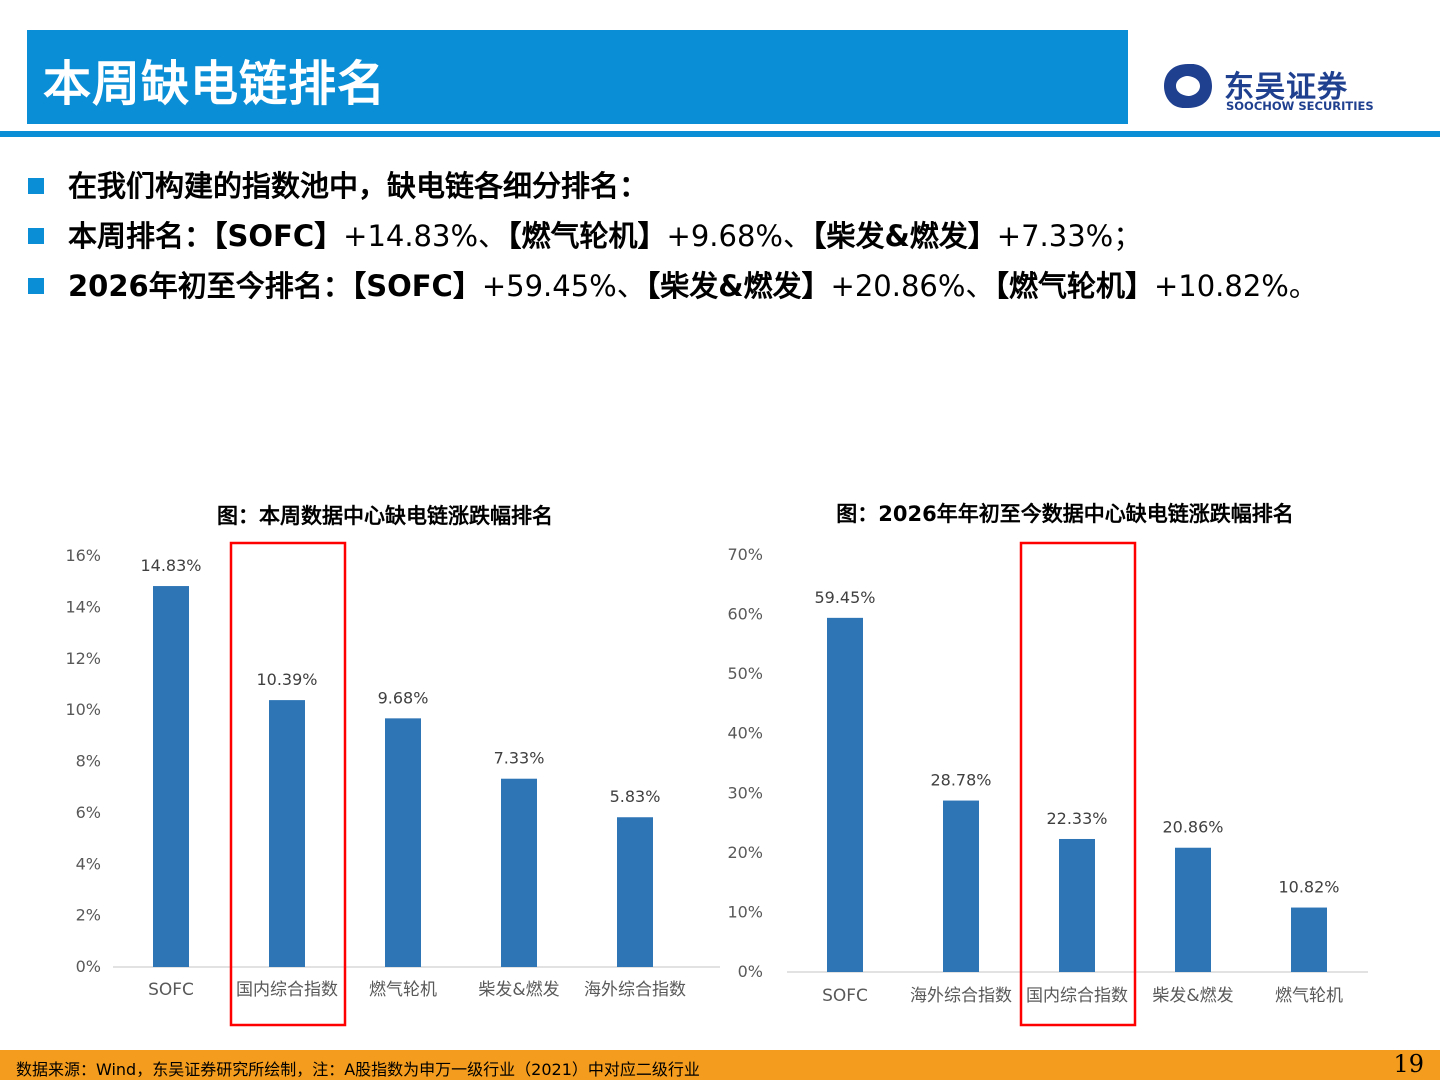 The image size is (1440, 1080). Describe the element at coordinates (577, 77) in the screenshot. I see `title-bar: 本周缺电链排名` at that location.